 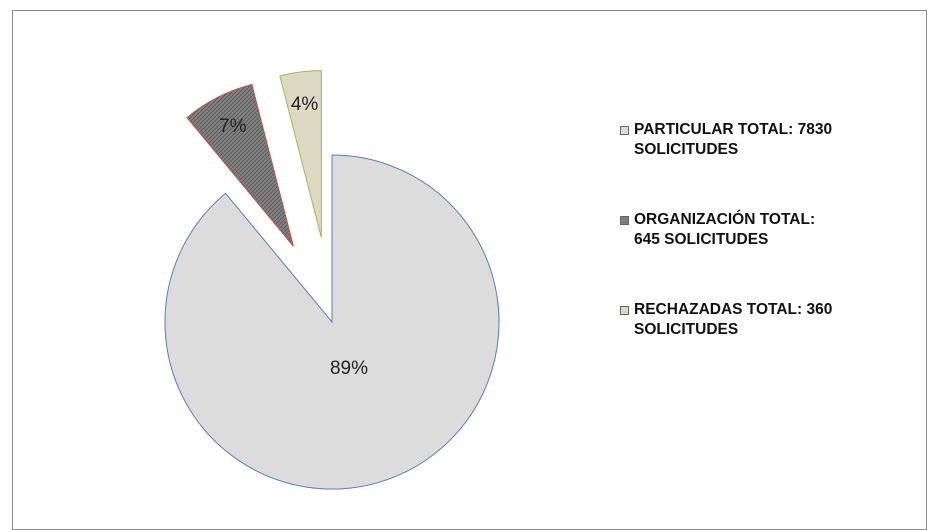 I want to click on legend-label: PARTICULAR TOTAL: 7830 SOLICITUDES, so click(x=733, y=139).